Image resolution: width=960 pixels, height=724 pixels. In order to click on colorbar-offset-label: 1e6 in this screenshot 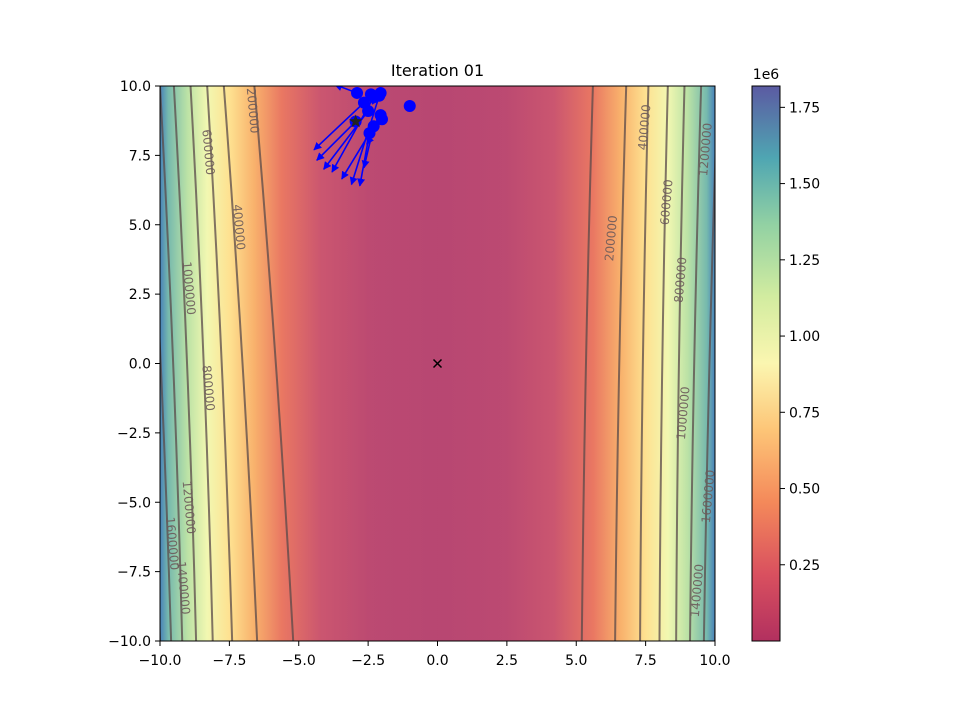, I will do `click(766, 75)`.